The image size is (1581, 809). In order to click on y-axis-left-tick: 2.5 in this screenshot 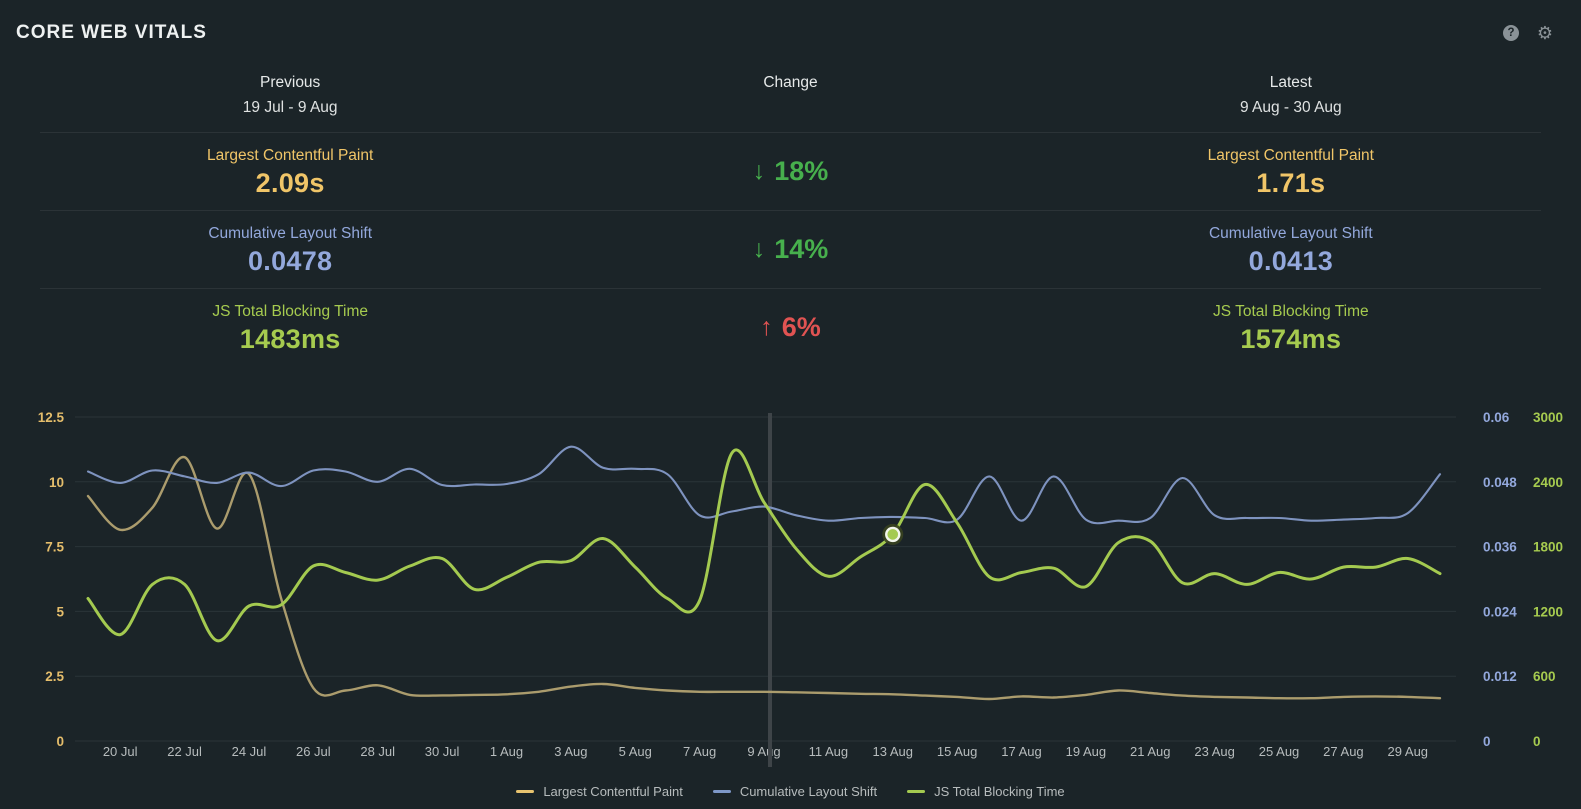, I will do `click(54, 676)`.